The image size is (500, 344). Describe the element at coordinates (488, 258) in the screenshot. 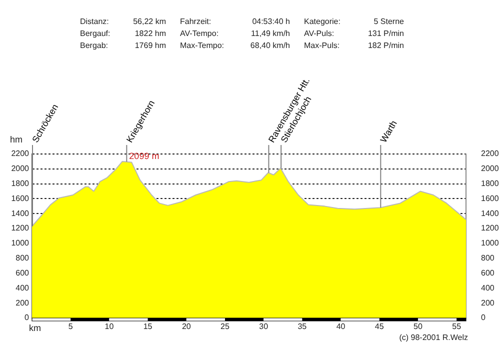

I see `y2-tick-label: 800` at that location.